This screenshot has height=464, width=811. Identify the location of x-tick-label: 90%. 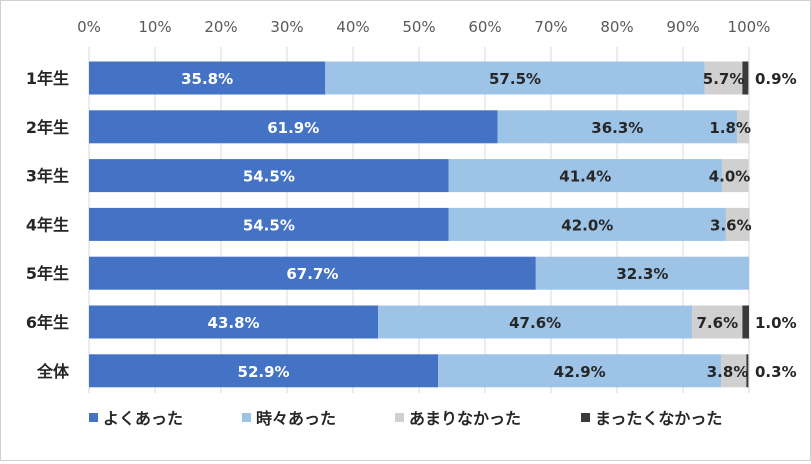
(682, 27).